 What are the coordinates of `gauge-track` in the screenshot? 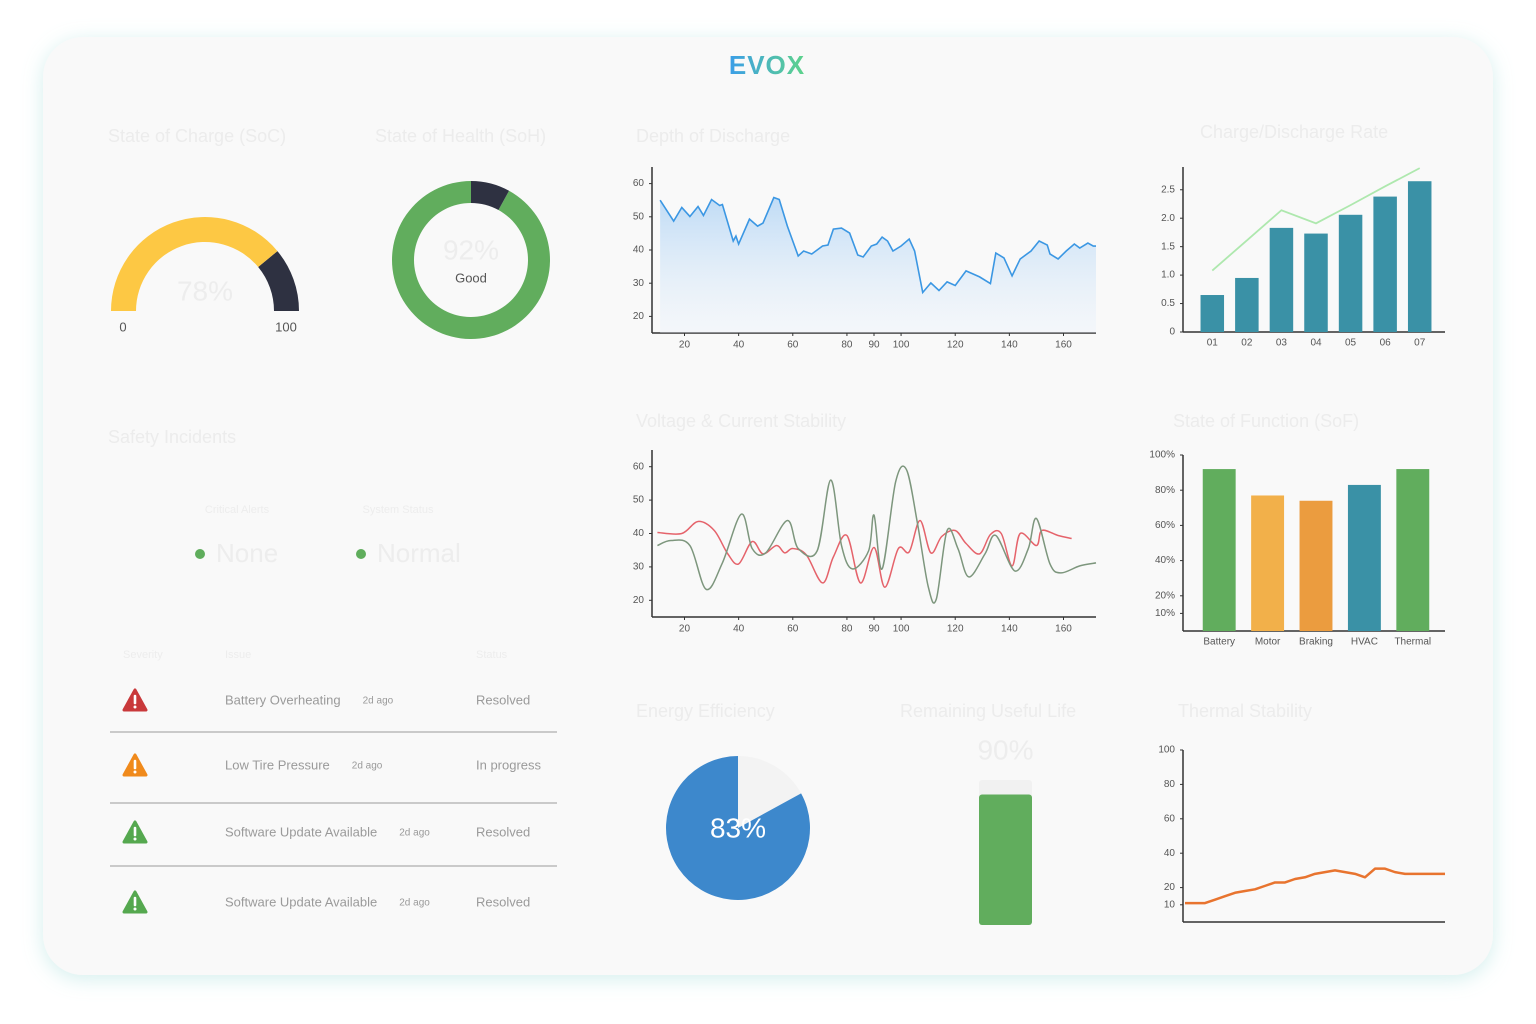 It's located at (278, 281).